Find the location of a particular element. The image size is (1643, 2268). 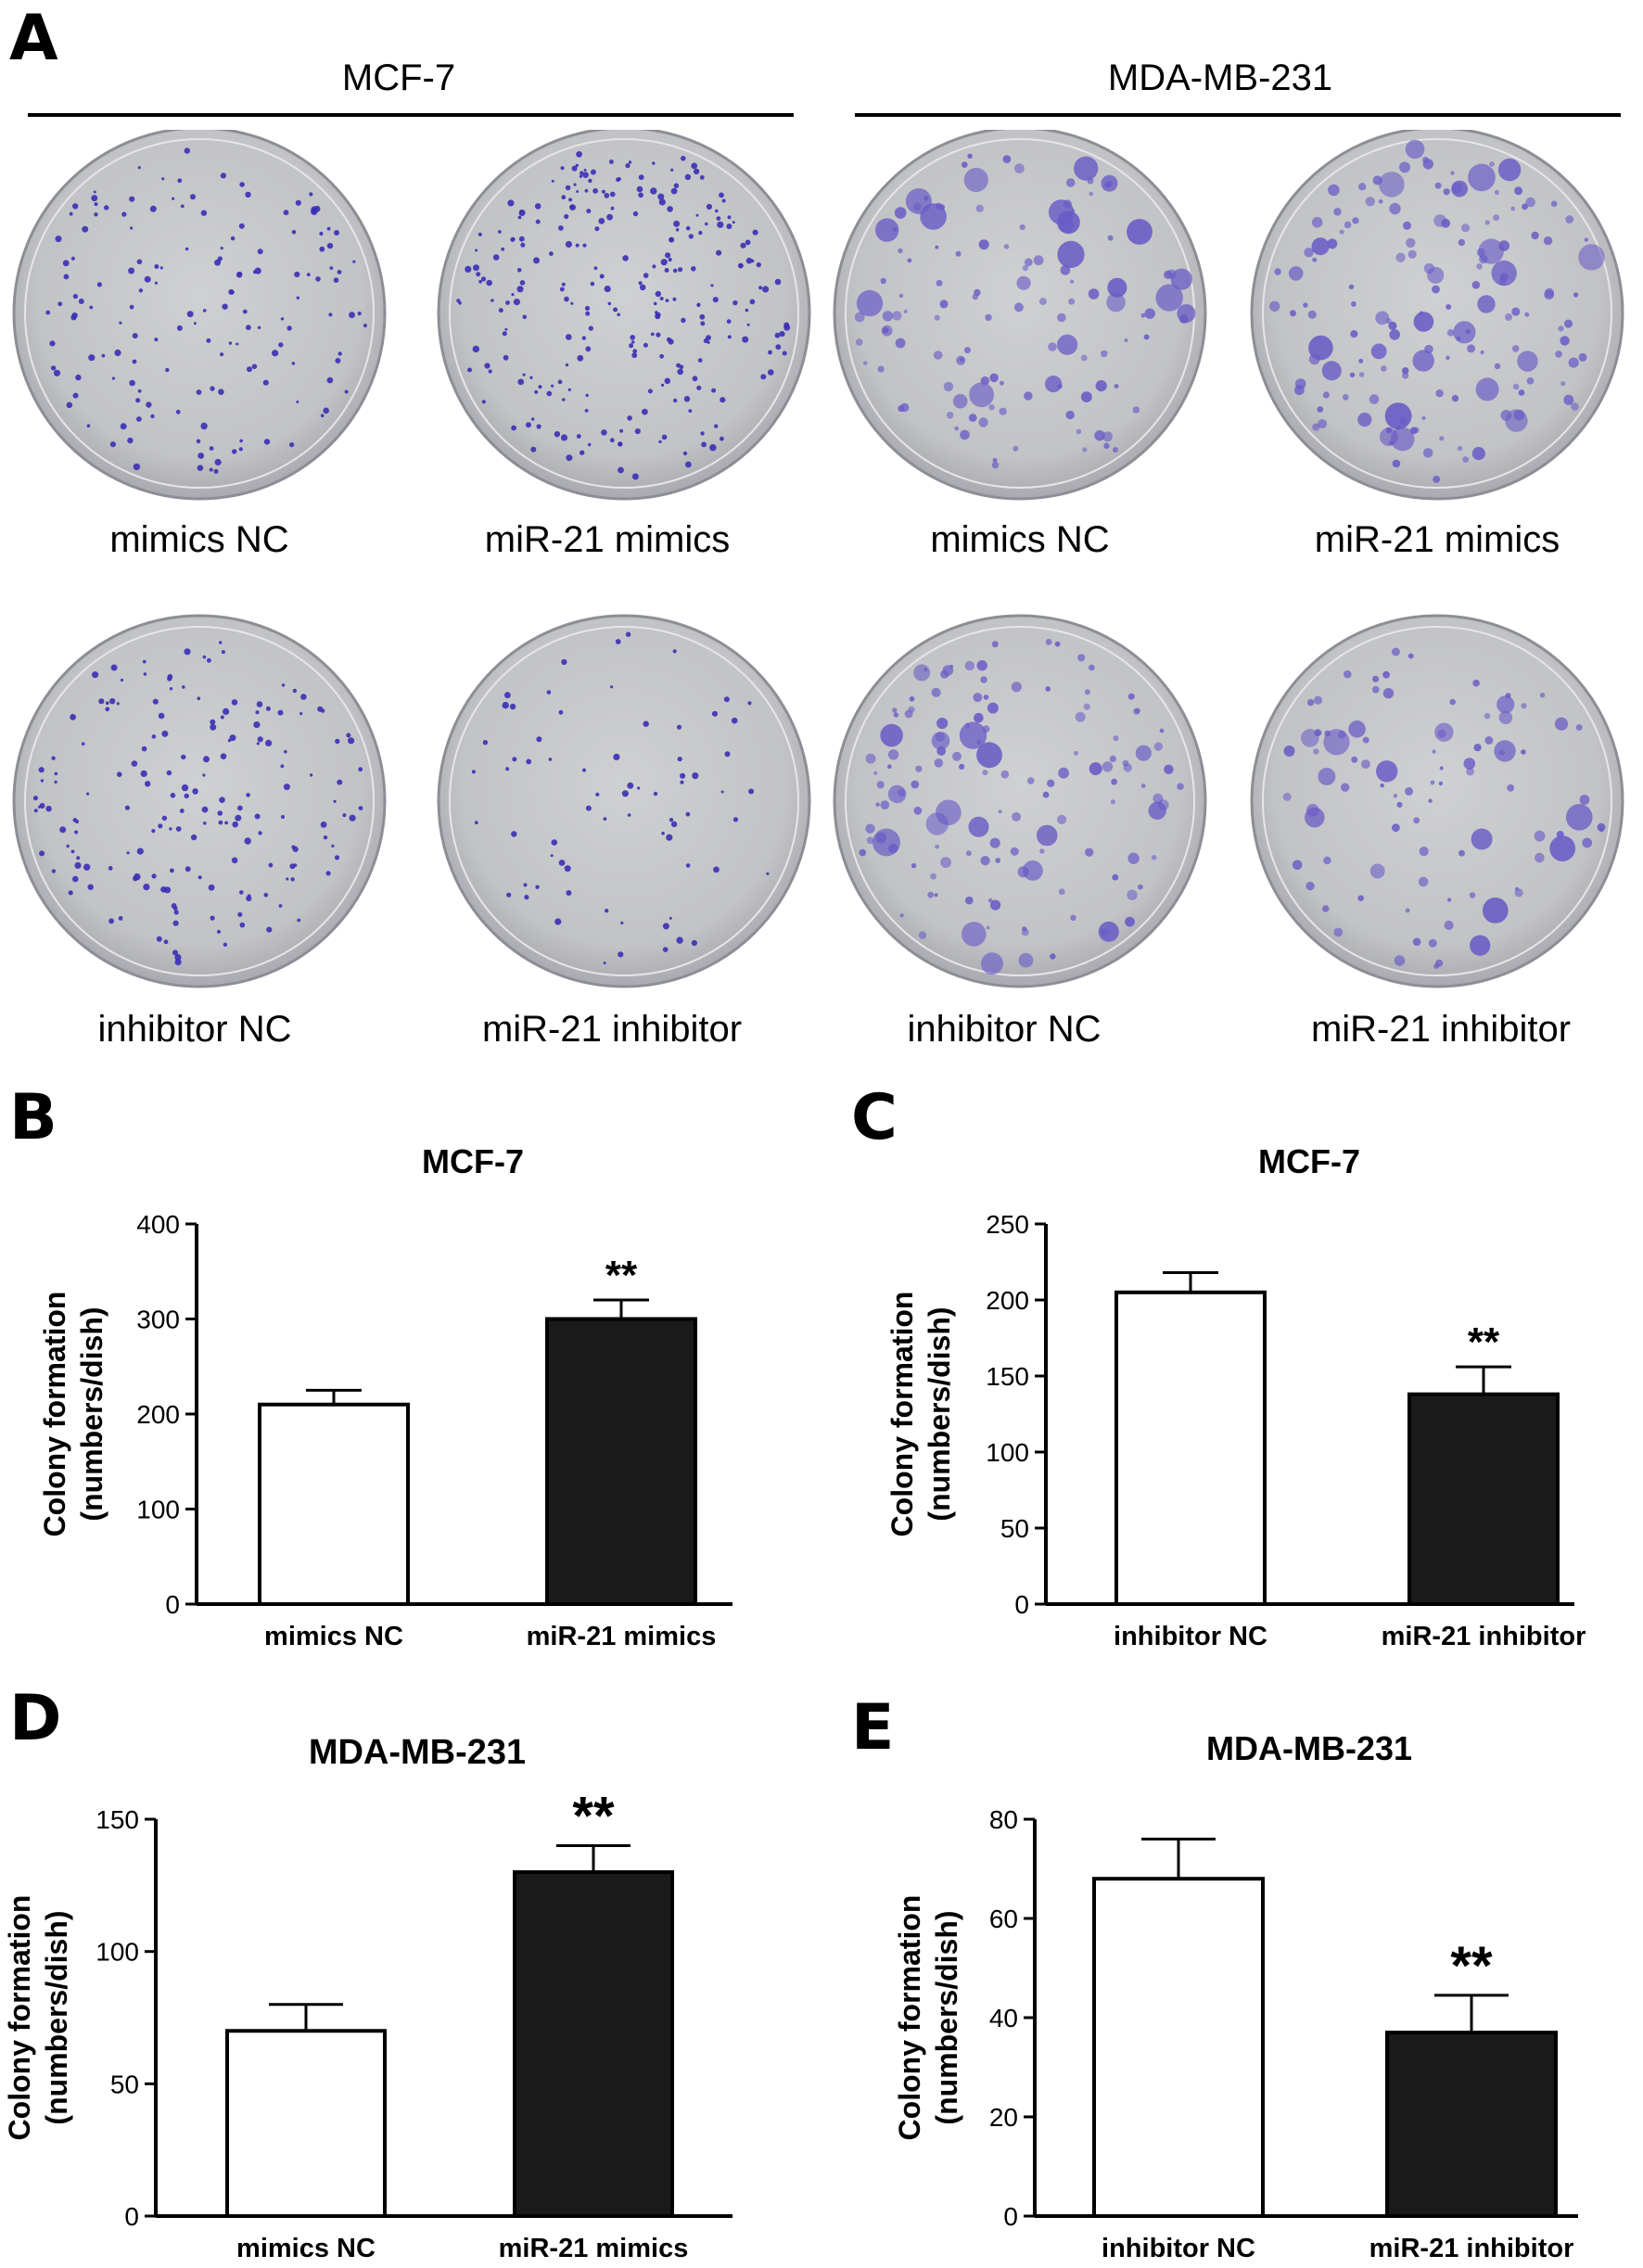

panel-letter-d: D is located at coordinates (35, 1718).